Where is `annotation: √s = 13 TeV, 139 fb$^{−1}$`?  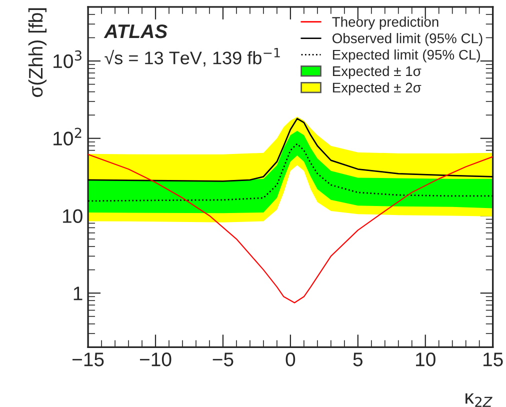 annotation: √s = 13 TeV, 139 fb$^{−1}$ is located at coordinates (192, 57).